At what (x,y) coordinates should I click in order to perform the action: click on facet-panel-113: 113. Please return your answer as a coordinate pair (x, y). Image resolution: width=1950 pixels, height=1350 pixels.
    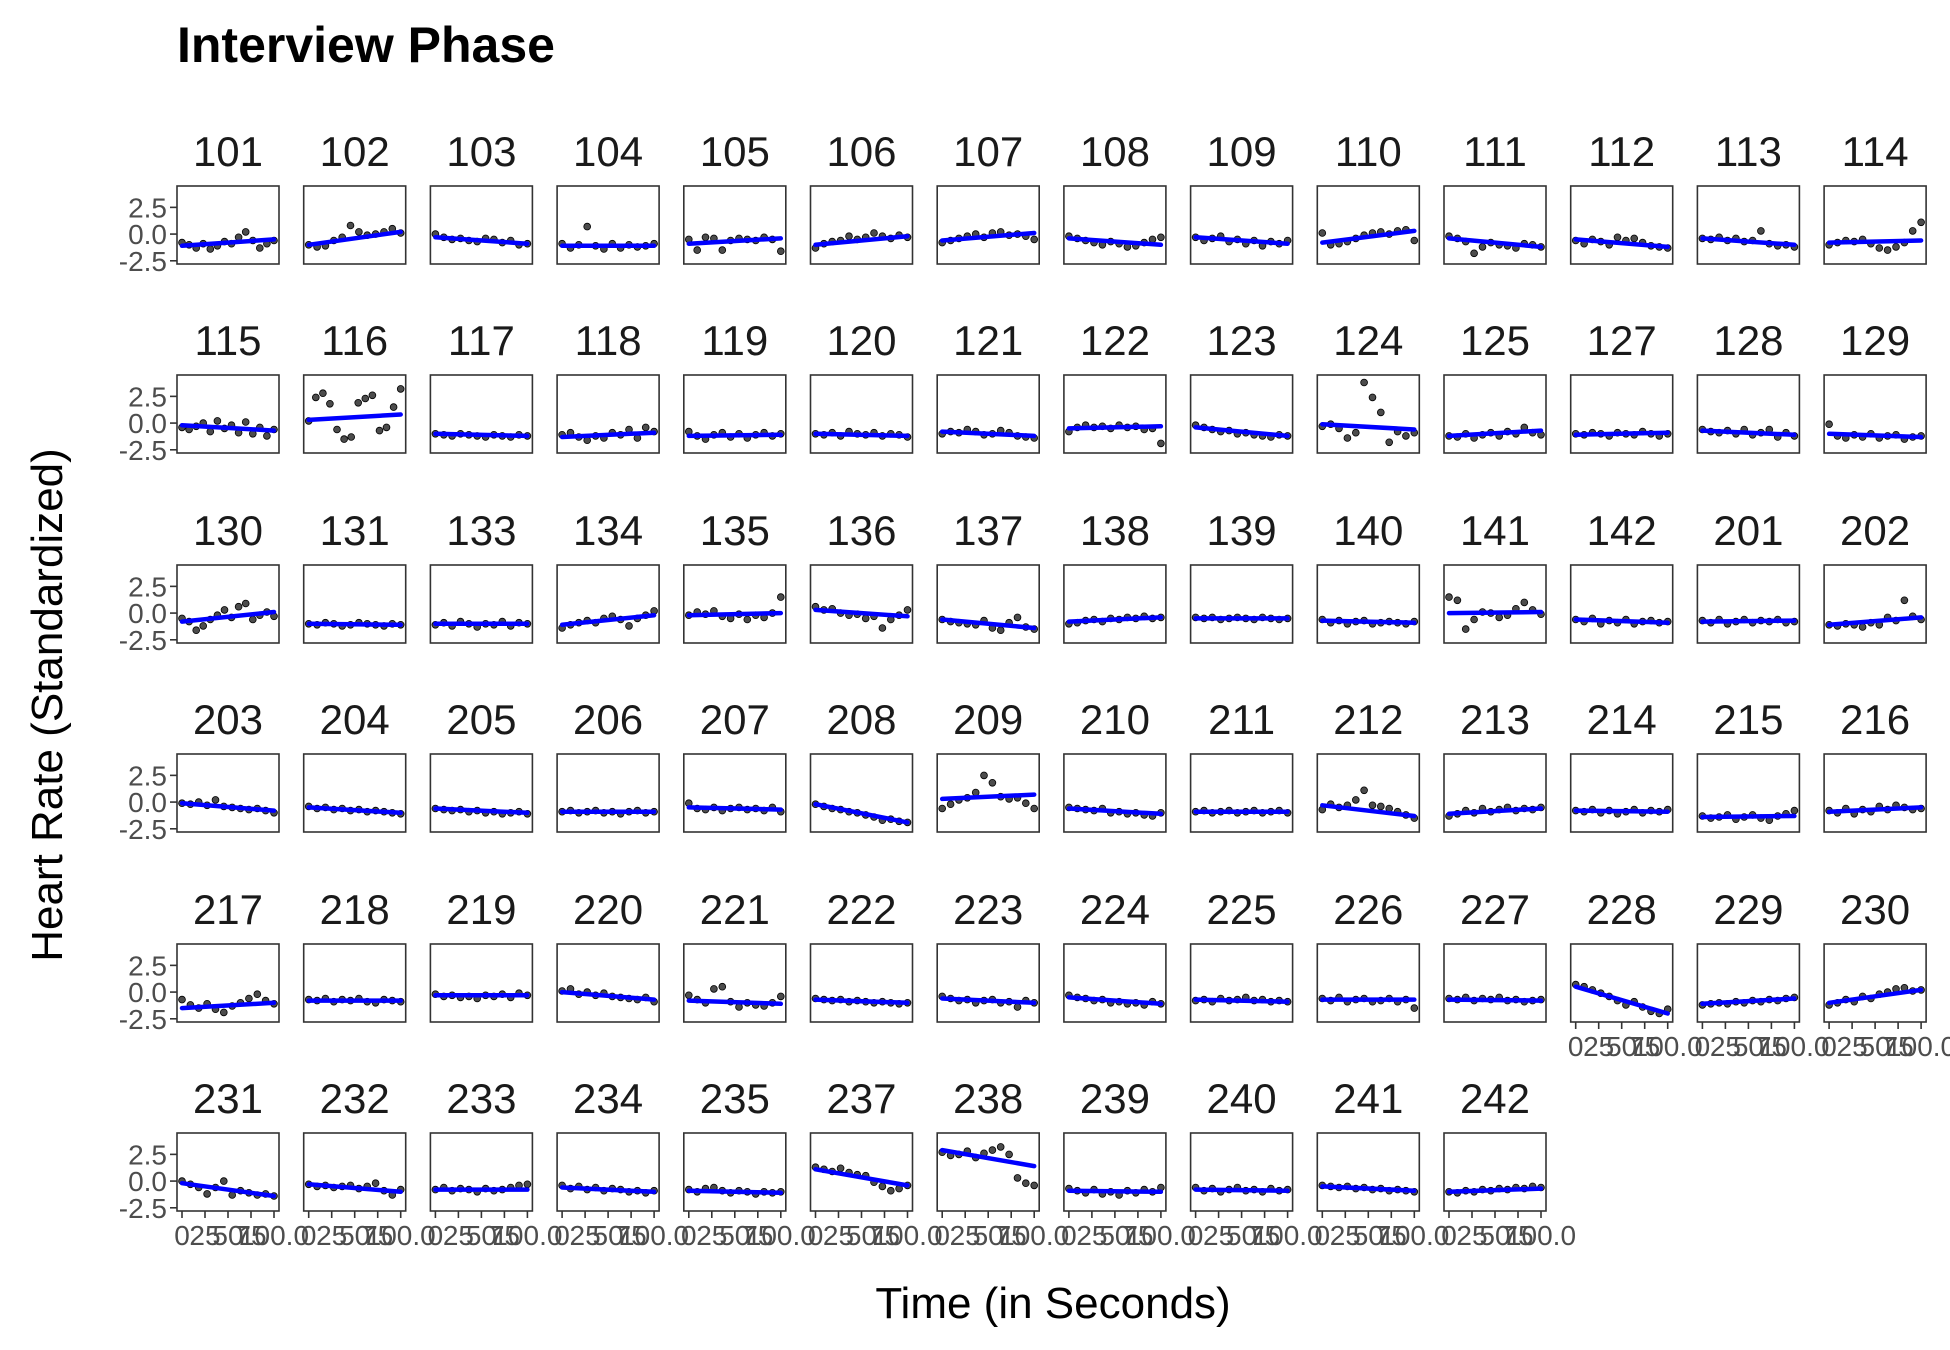
    Looking at the image, I should click on (1748, 196).